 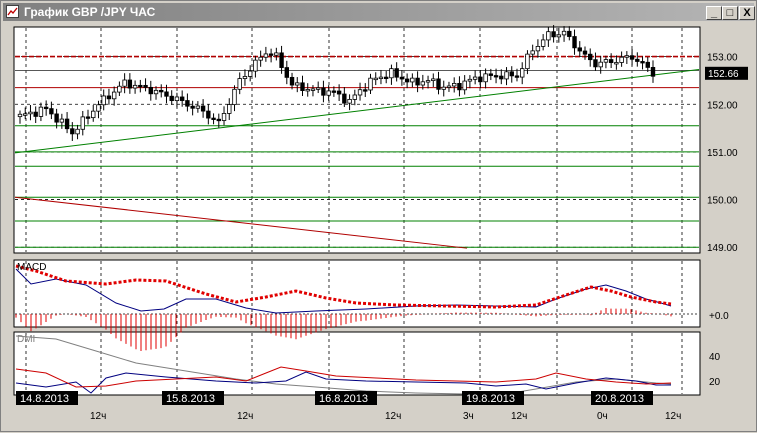 I want to click on dmi-tick-40: 40, so click(x=715, y=357).